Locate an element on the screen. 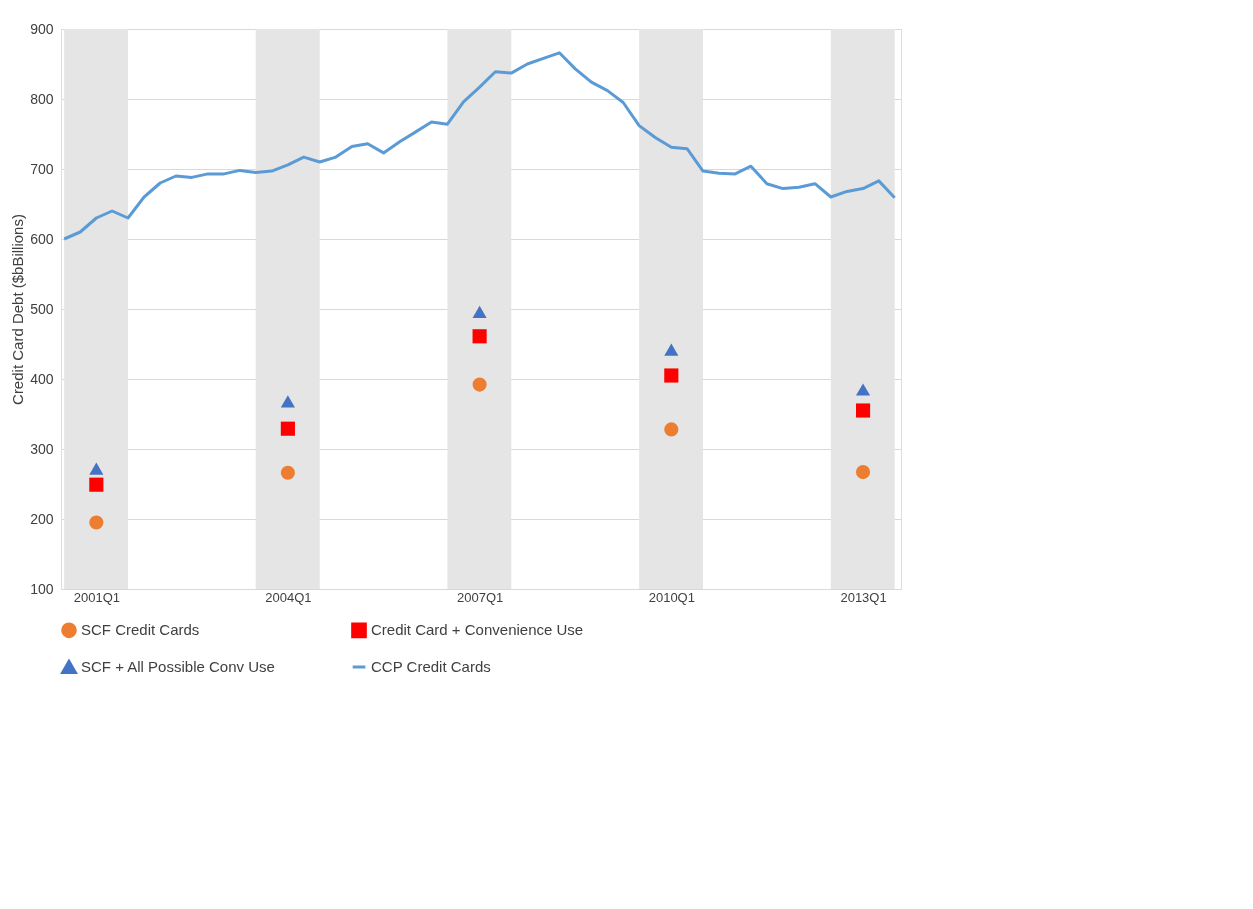  y-axis-title: Credit Card Debt ($bBillions) is located at coordinates (18, 309).